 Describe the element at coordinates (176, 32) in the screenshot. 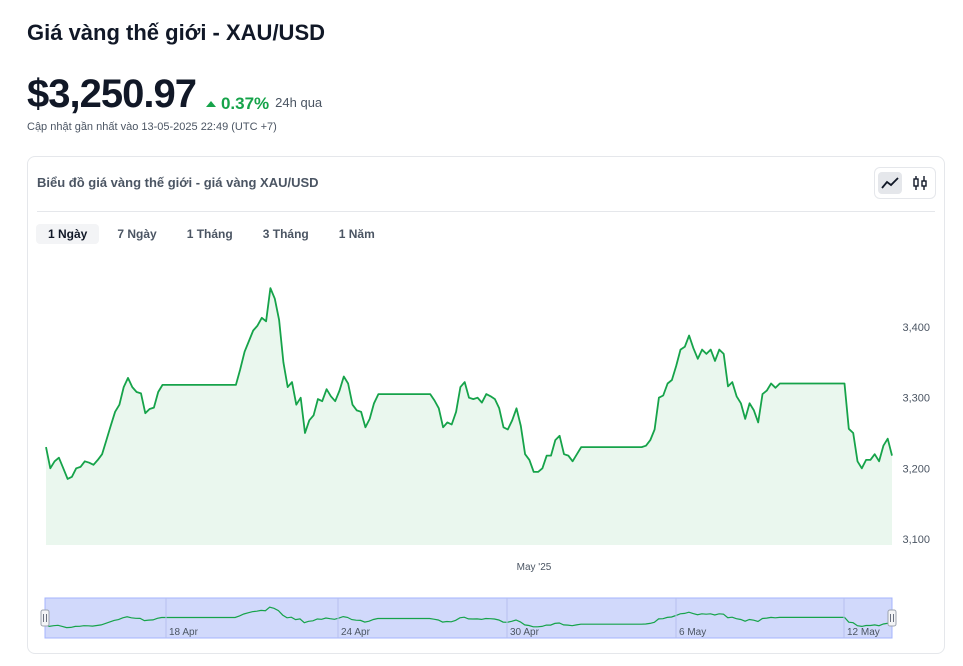

I see `page-title: Giá vàng thế giới - XAU/USD` at that location.